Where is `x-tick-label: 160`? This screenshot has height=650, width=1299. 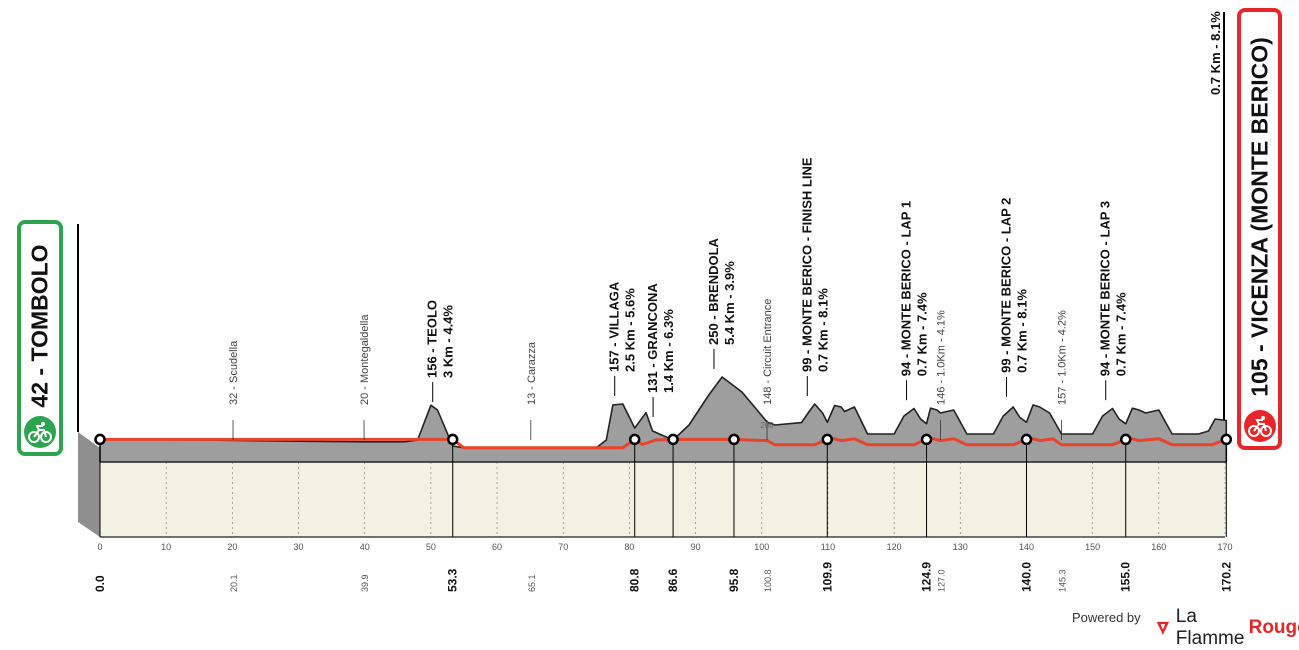 x-tick-label: 160 is located at coordinates (1158, 547).